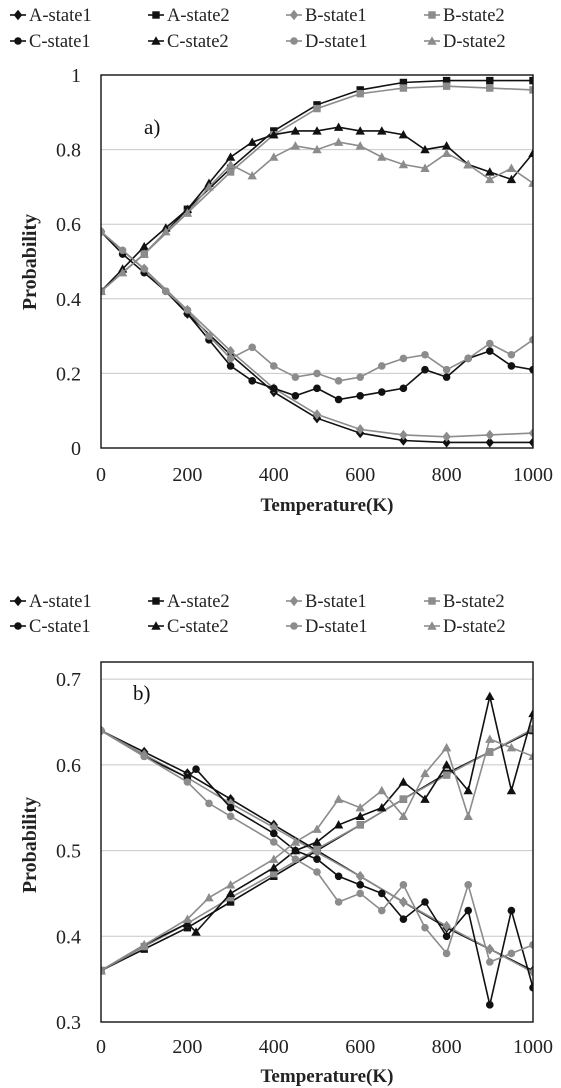 This screenshot has width=561, height=1088. Describe the element at coordinates (447, 1047) in the screenshot. I see `x-tick-label: 800` at that location.